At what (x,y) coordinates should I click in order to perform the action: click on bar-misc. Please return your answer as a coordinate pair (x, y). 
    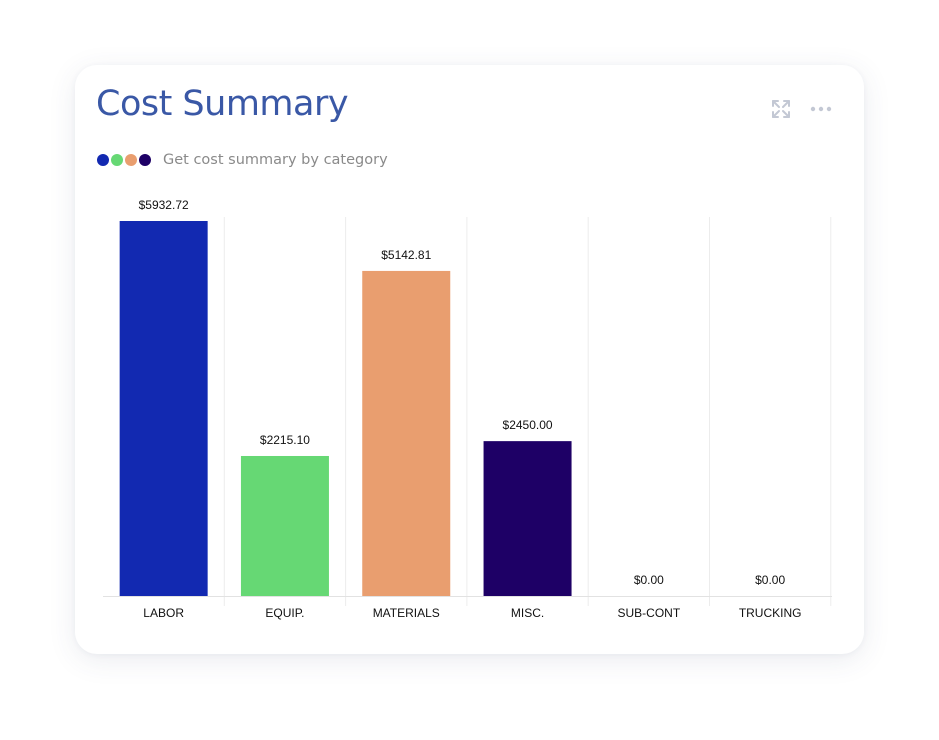
    Looking at the image, I should click on (527, 518).